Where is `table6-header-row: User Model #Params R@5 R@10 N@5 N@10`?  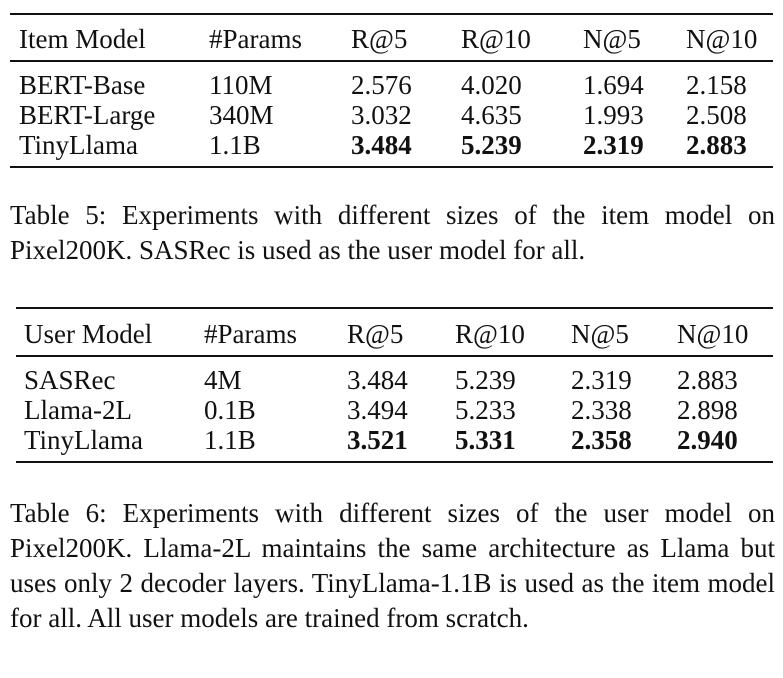
table6-header-row: User Model #Params R@5 R@10 N@5 N@10 is located at coordinates (395, 334).